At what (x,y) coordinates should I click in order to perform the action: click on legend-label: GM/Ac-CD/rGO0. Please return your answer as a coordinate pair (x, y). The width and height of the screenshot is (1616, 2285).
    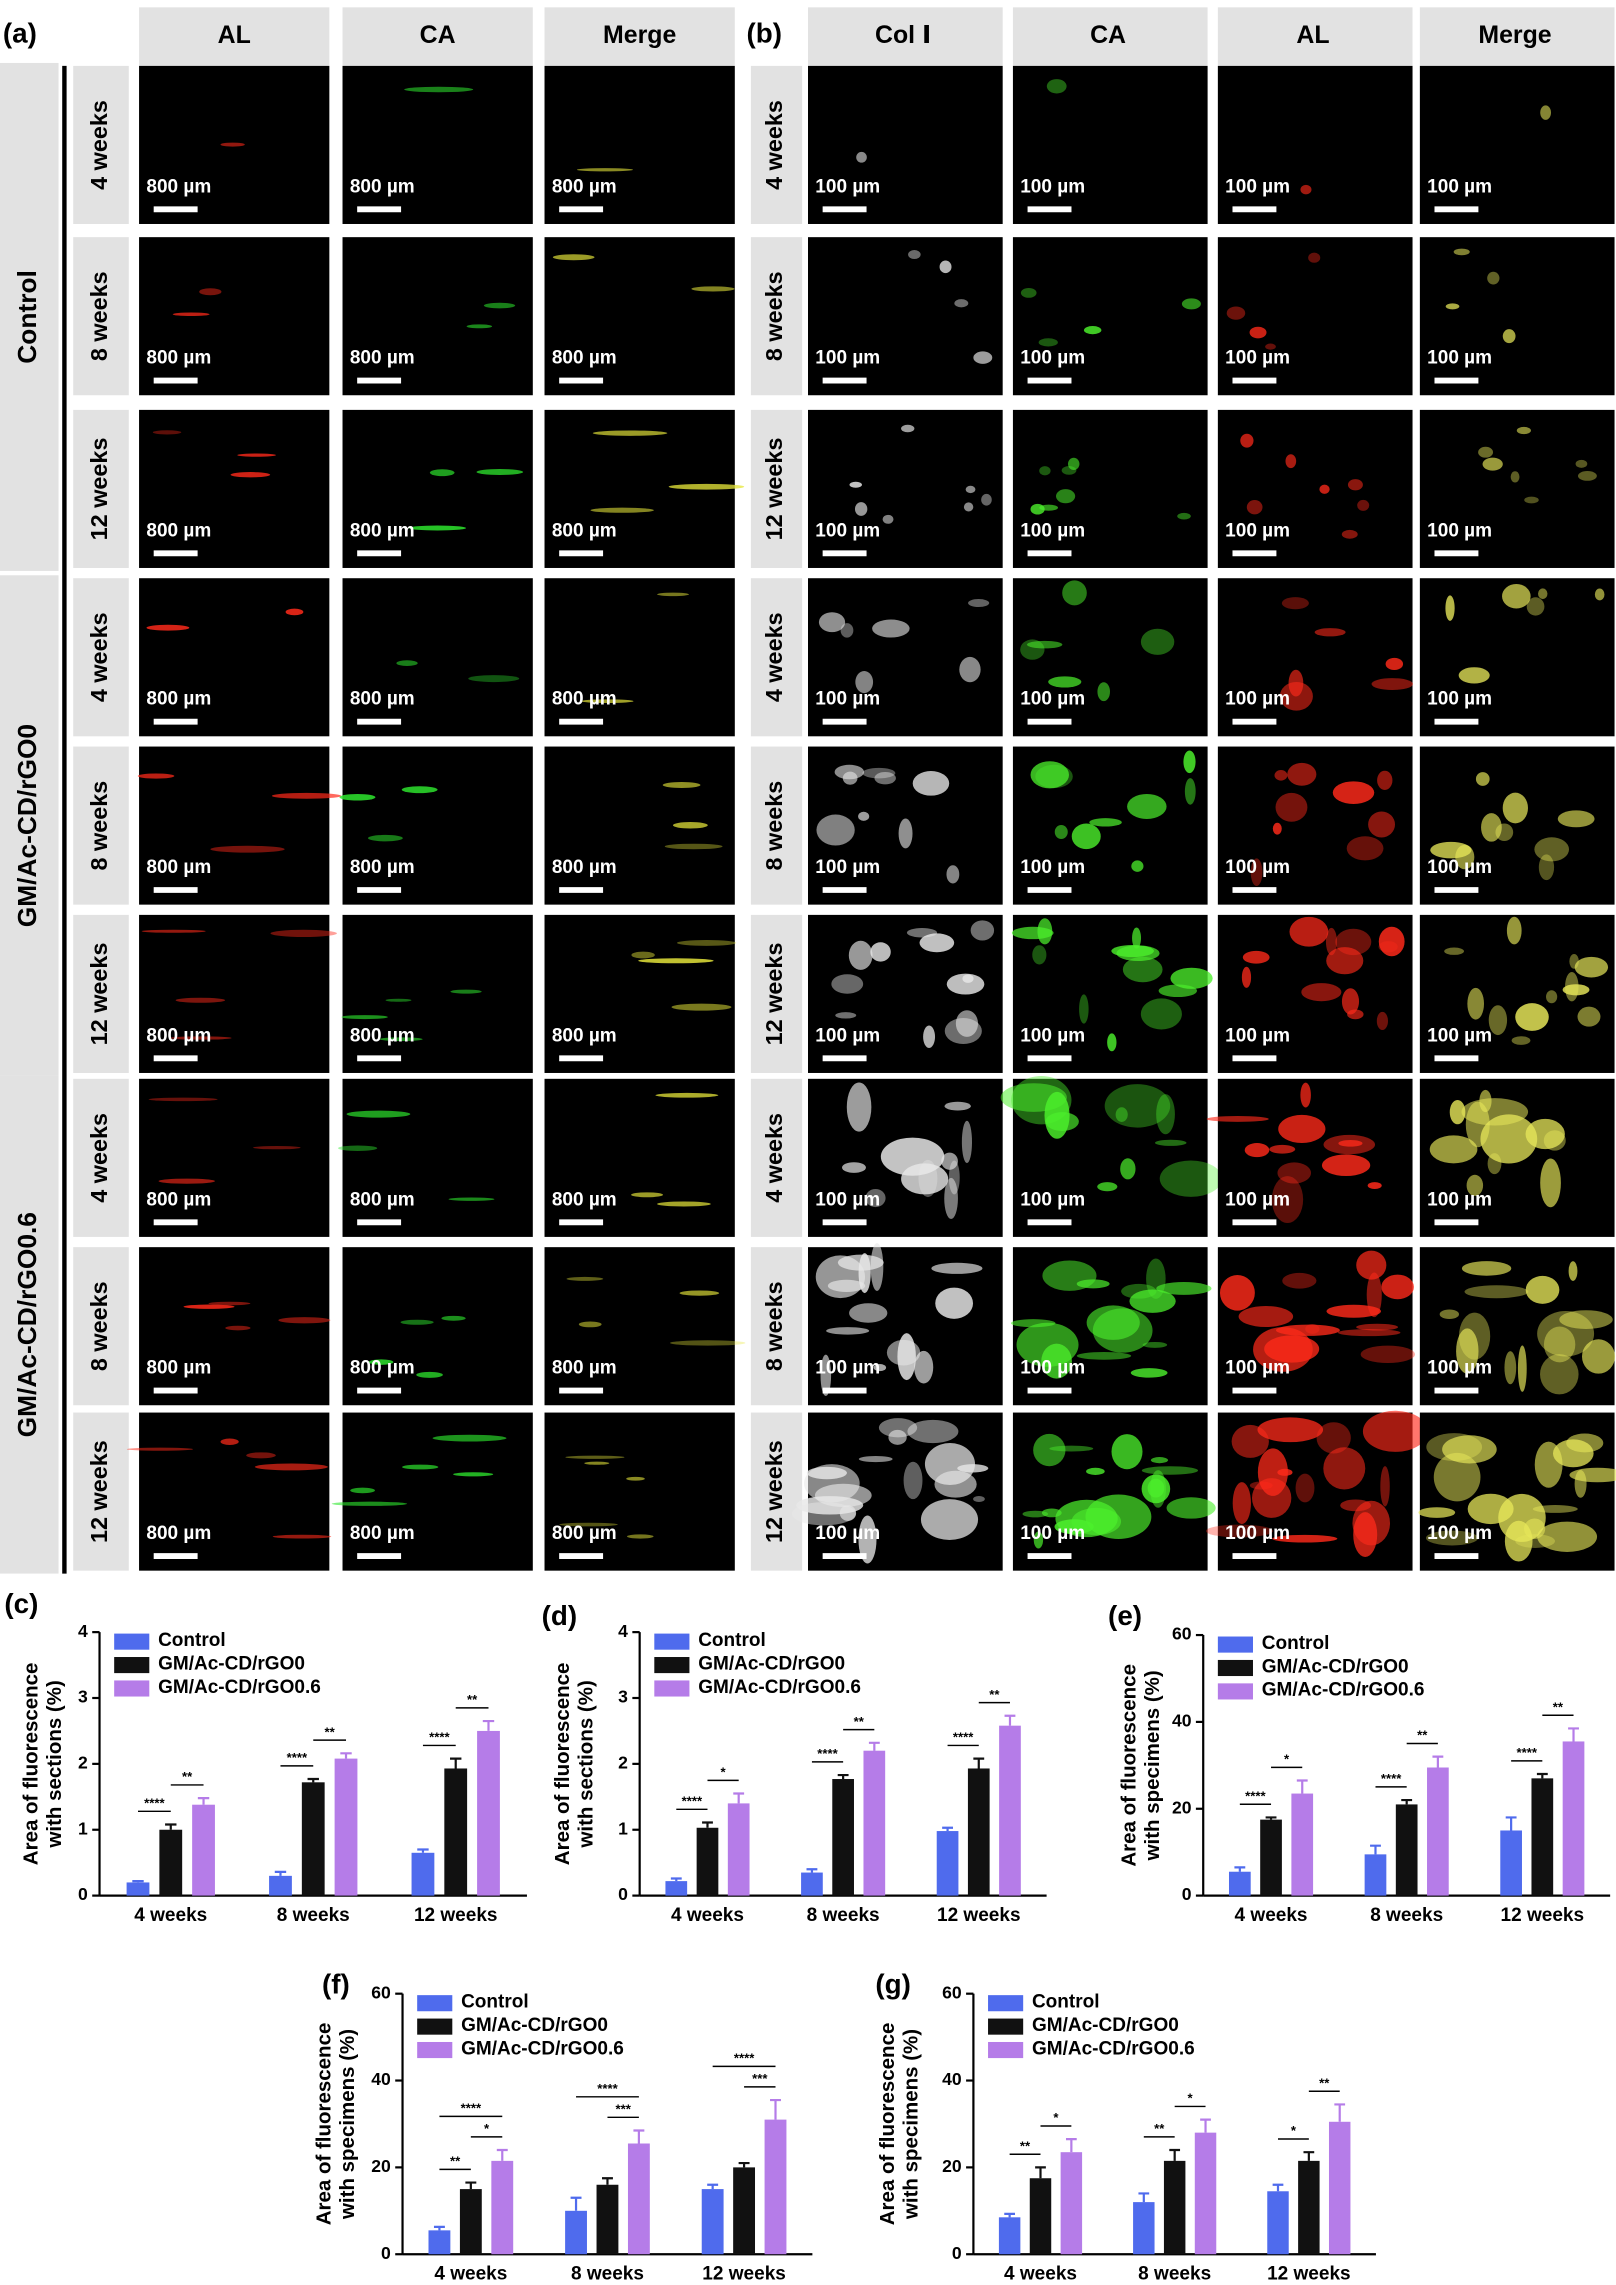
    Looking at the image, I should click on (231, 1663).